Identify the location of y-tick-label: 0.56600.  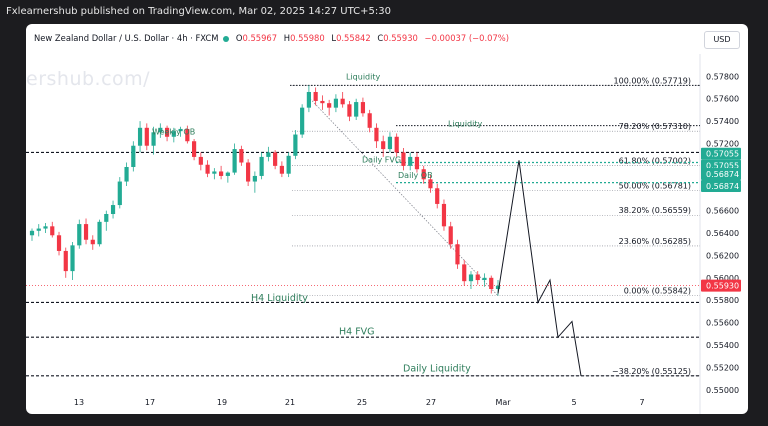
(722, 211).